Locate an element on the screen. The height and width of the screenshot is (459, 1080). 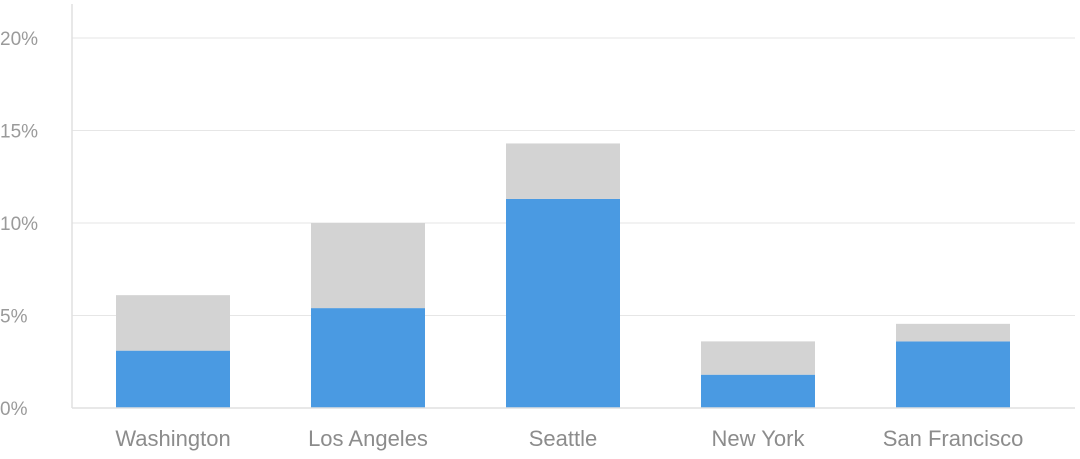
y-tick-label: 0% is located at coordinates (14, 409).